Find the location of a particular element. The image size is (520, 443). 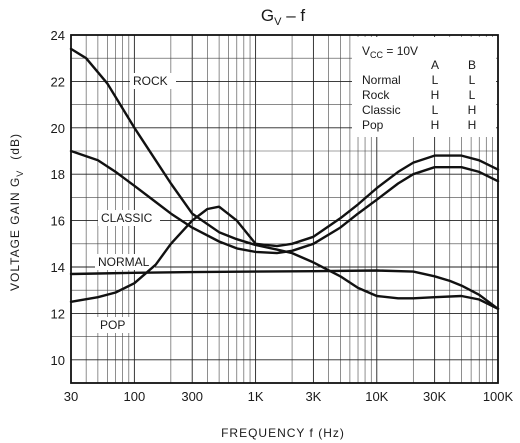

x-axis-label: FREQUENCY f (Hz) is located at coordinates (283, 433).